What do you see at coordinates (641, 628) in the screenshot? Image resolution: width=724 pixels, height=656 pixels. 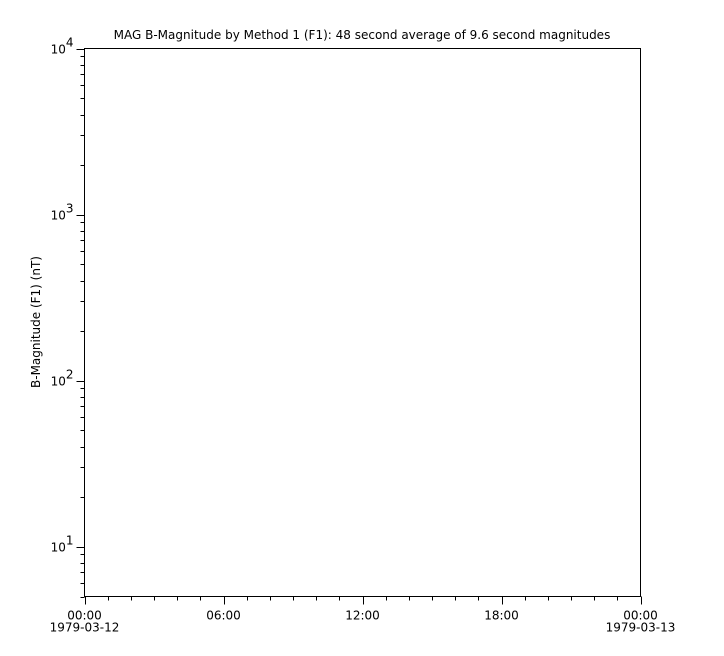 I see `x-tick-date: 1979-03-13` at bounding box center [641, 628].